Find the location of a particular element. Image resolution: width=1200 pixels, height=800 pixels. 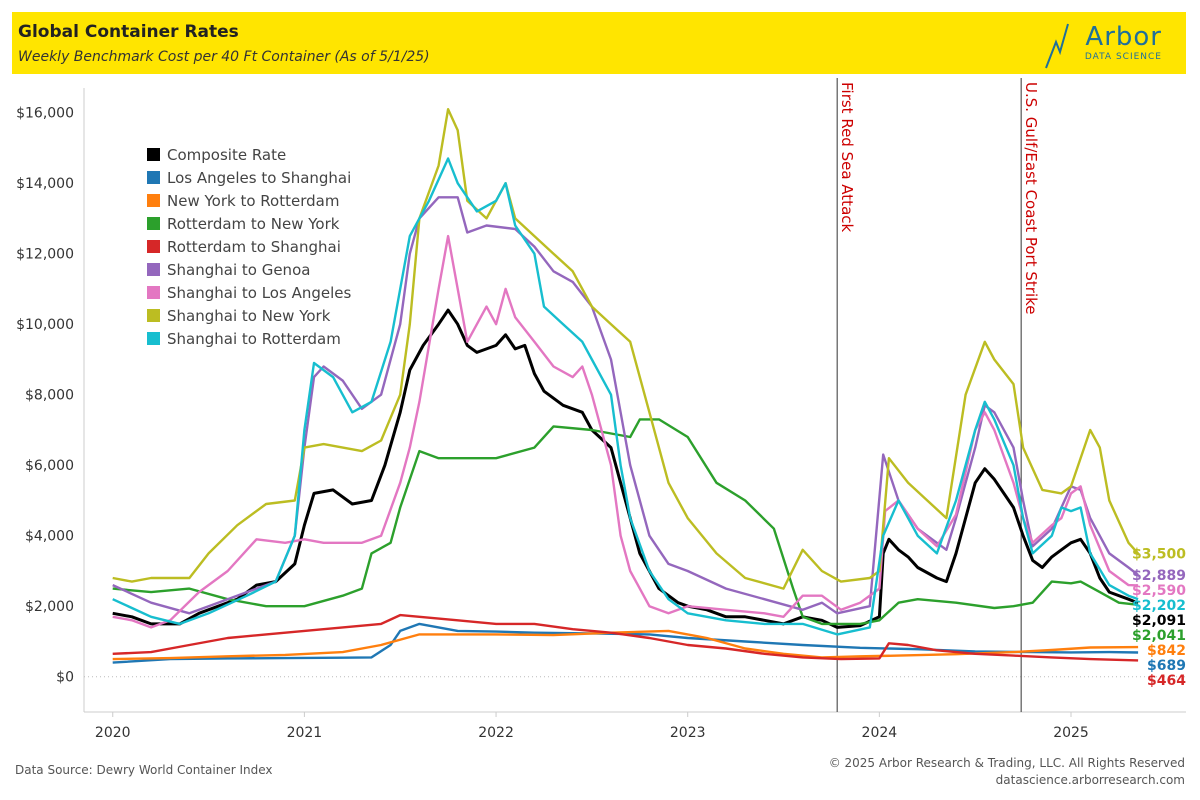

series-end-label: $842 is located at coordinates (1166, 651).